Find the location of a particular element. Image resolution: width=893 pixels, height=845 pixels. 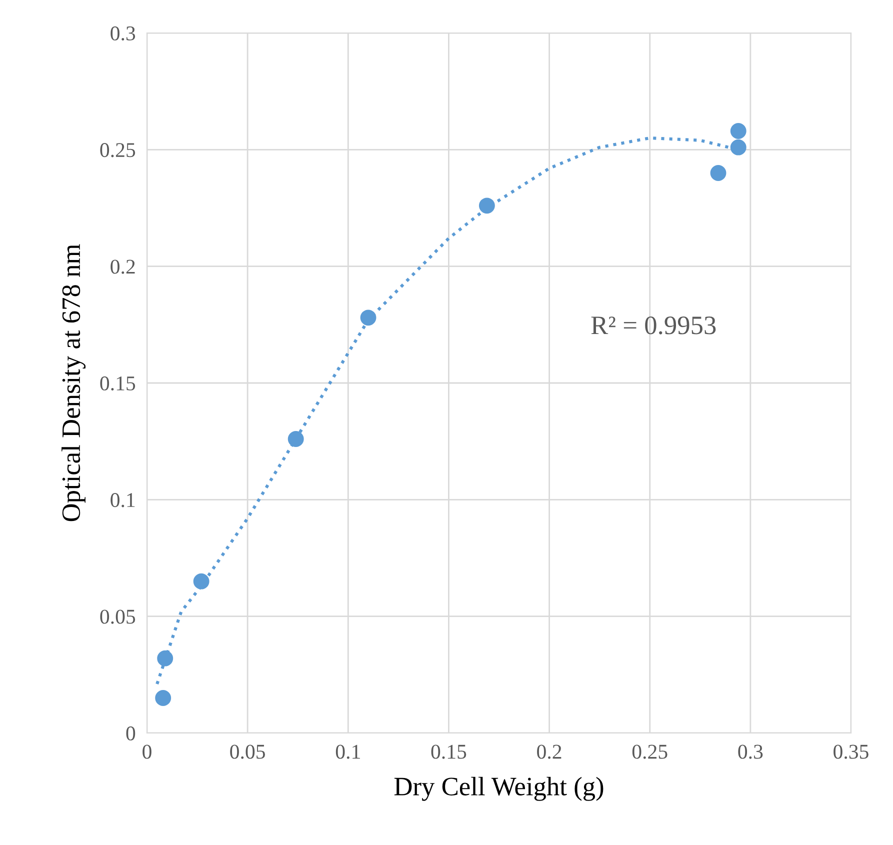

y-tick-label: 0.1 is located at coordinates (122, 500).